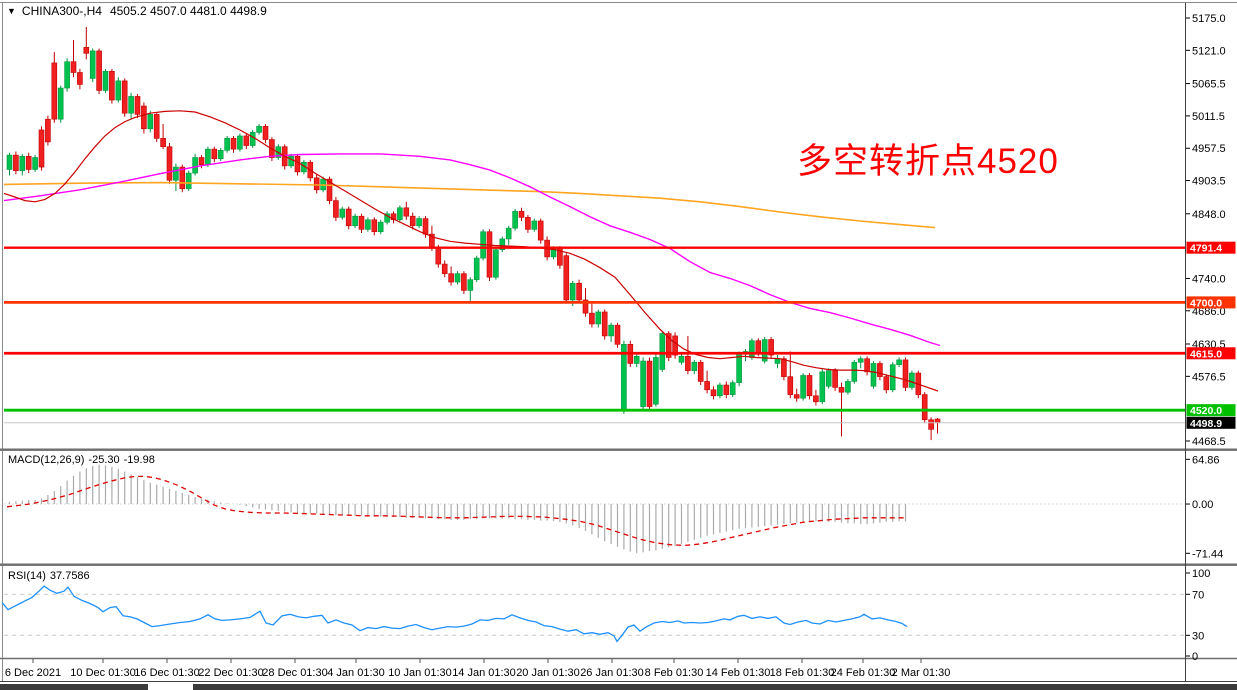 The image size is (1237, 690). What do you see at coordinates (74, 687) in the screenshot?
I see `hscrollbar-left` at bounding box center [74, 687].